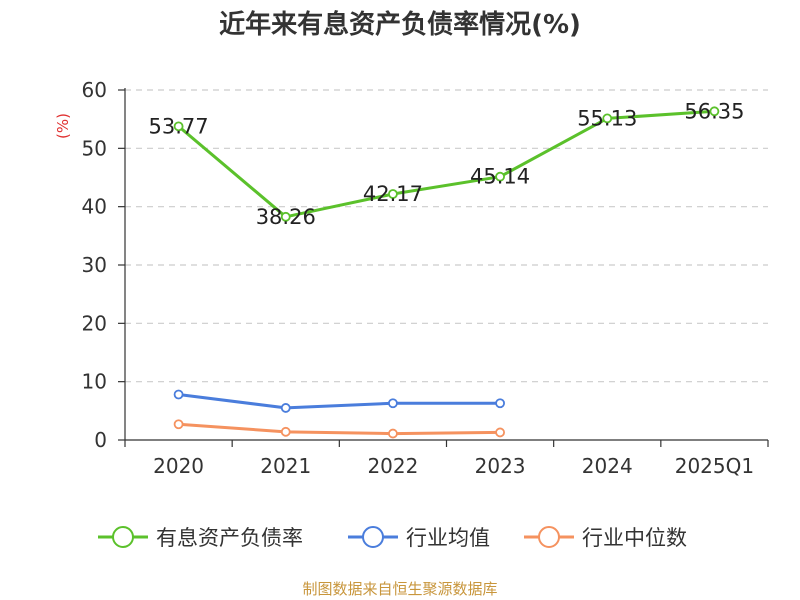 The image size is (800, 600). I want to click on legend-item-2: 行业中位数, so click(605, 538).